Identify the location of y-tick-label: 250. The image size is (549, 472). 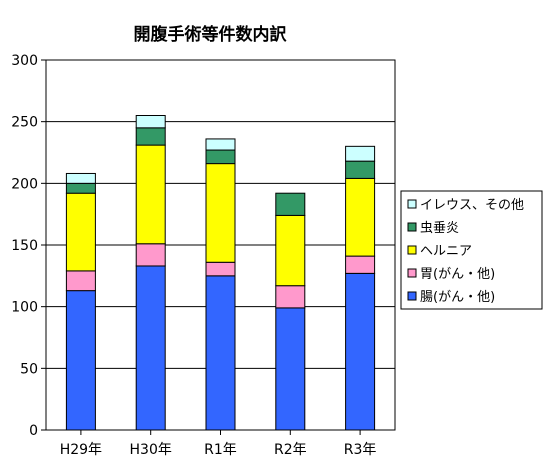
(24, 123).